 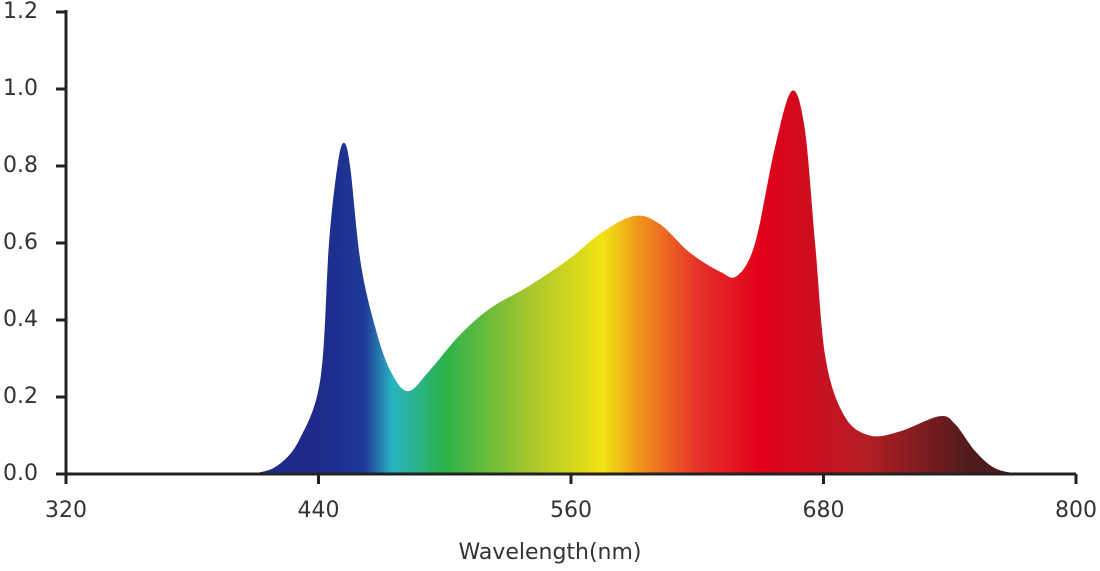 I want to click on x-tick-label: 560, so click(x=571, y=510).